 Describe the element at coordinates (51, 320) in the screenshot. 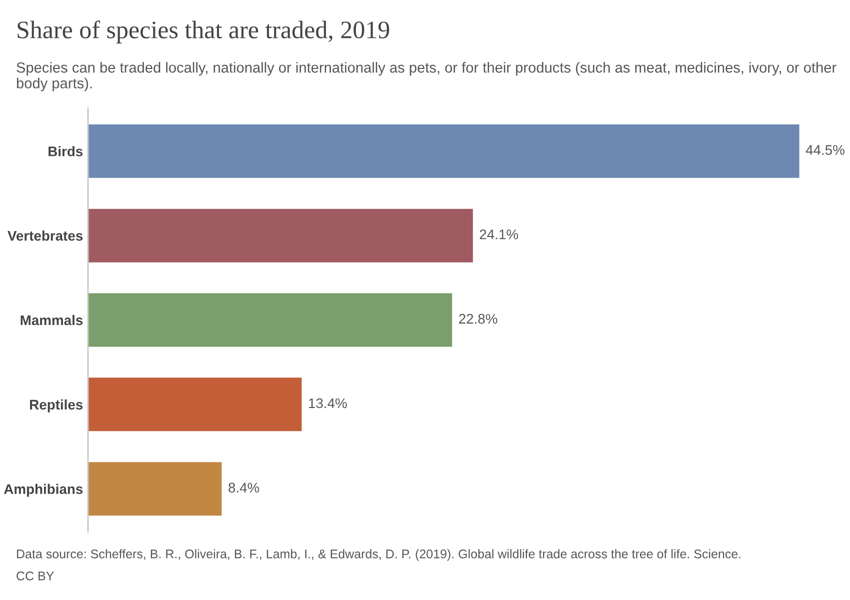

I see `y-tick-label: Mammals` at that location.